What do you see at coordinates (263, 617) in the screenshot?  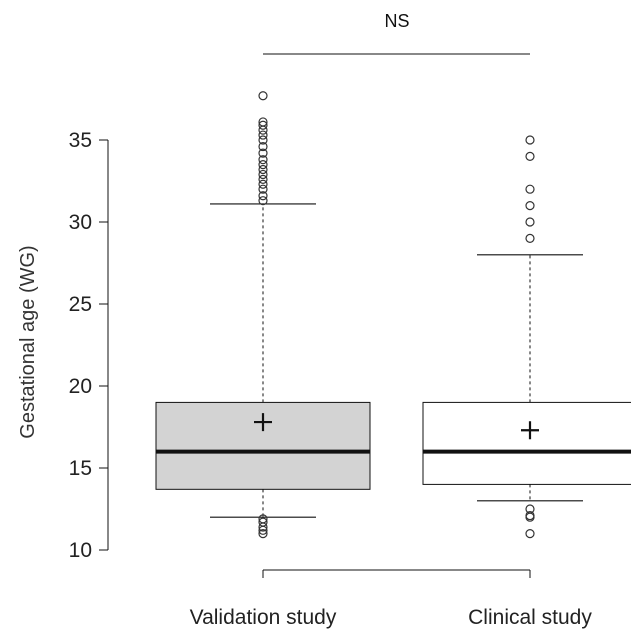 I see `validation-study-category-label: Validation study` at bounding box center [263, 617].